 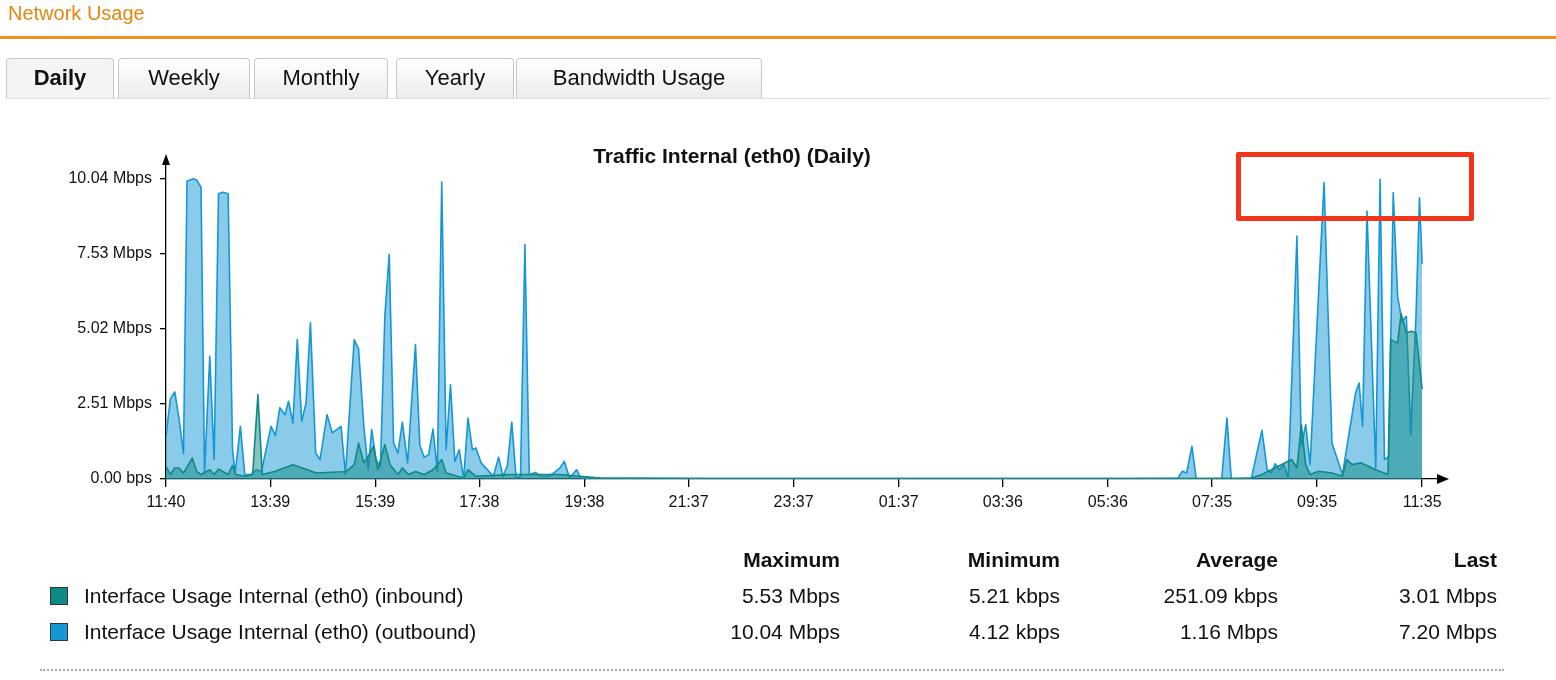 What do you see at coordinates (785, 632) in the screenshot?
I see `text: 10.04 Mbps` at bounding box center [785, 632].